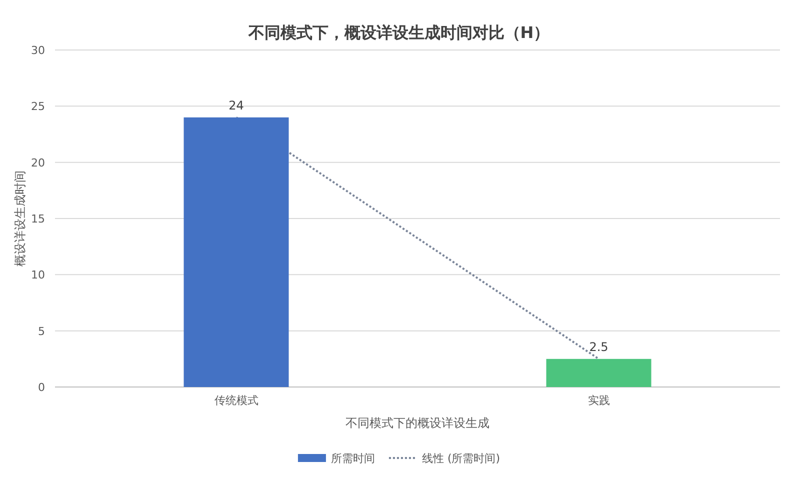  What do you see at coordinates (38, 107) in the screenshot?
I see `y-tick-label: 25` at bounding box center [38, 107].